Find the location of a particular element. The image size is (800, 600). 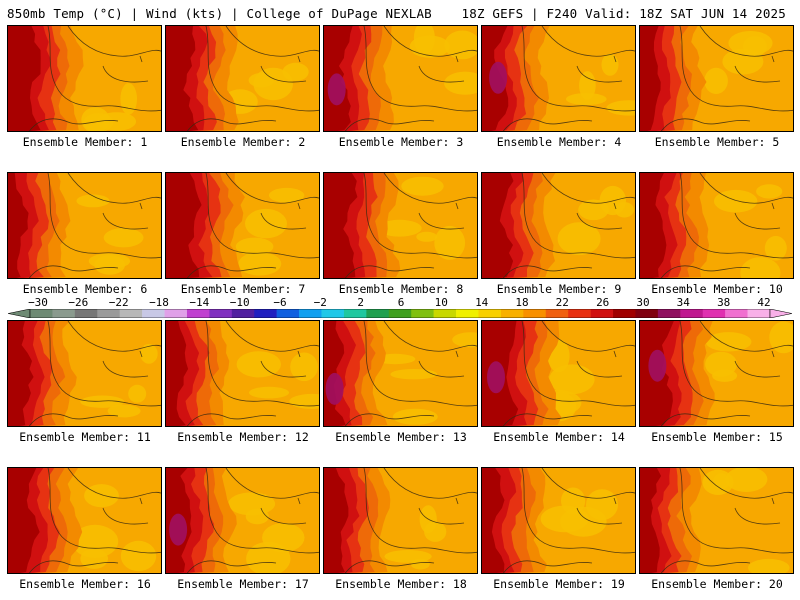

panel-label: Ensemble Member: 12 is located at coordinates (243, 437).